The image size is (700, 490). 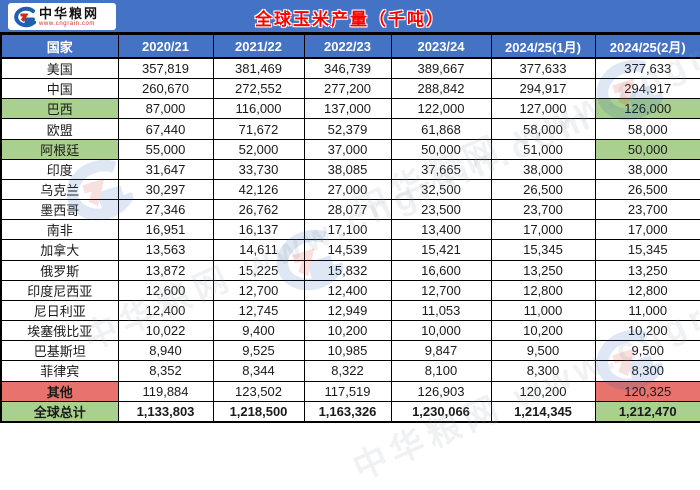 What do you see at coordinates (647, 109) in the screenshot?
I see `value-cell: 126,000` at bounding box center [647, 109].